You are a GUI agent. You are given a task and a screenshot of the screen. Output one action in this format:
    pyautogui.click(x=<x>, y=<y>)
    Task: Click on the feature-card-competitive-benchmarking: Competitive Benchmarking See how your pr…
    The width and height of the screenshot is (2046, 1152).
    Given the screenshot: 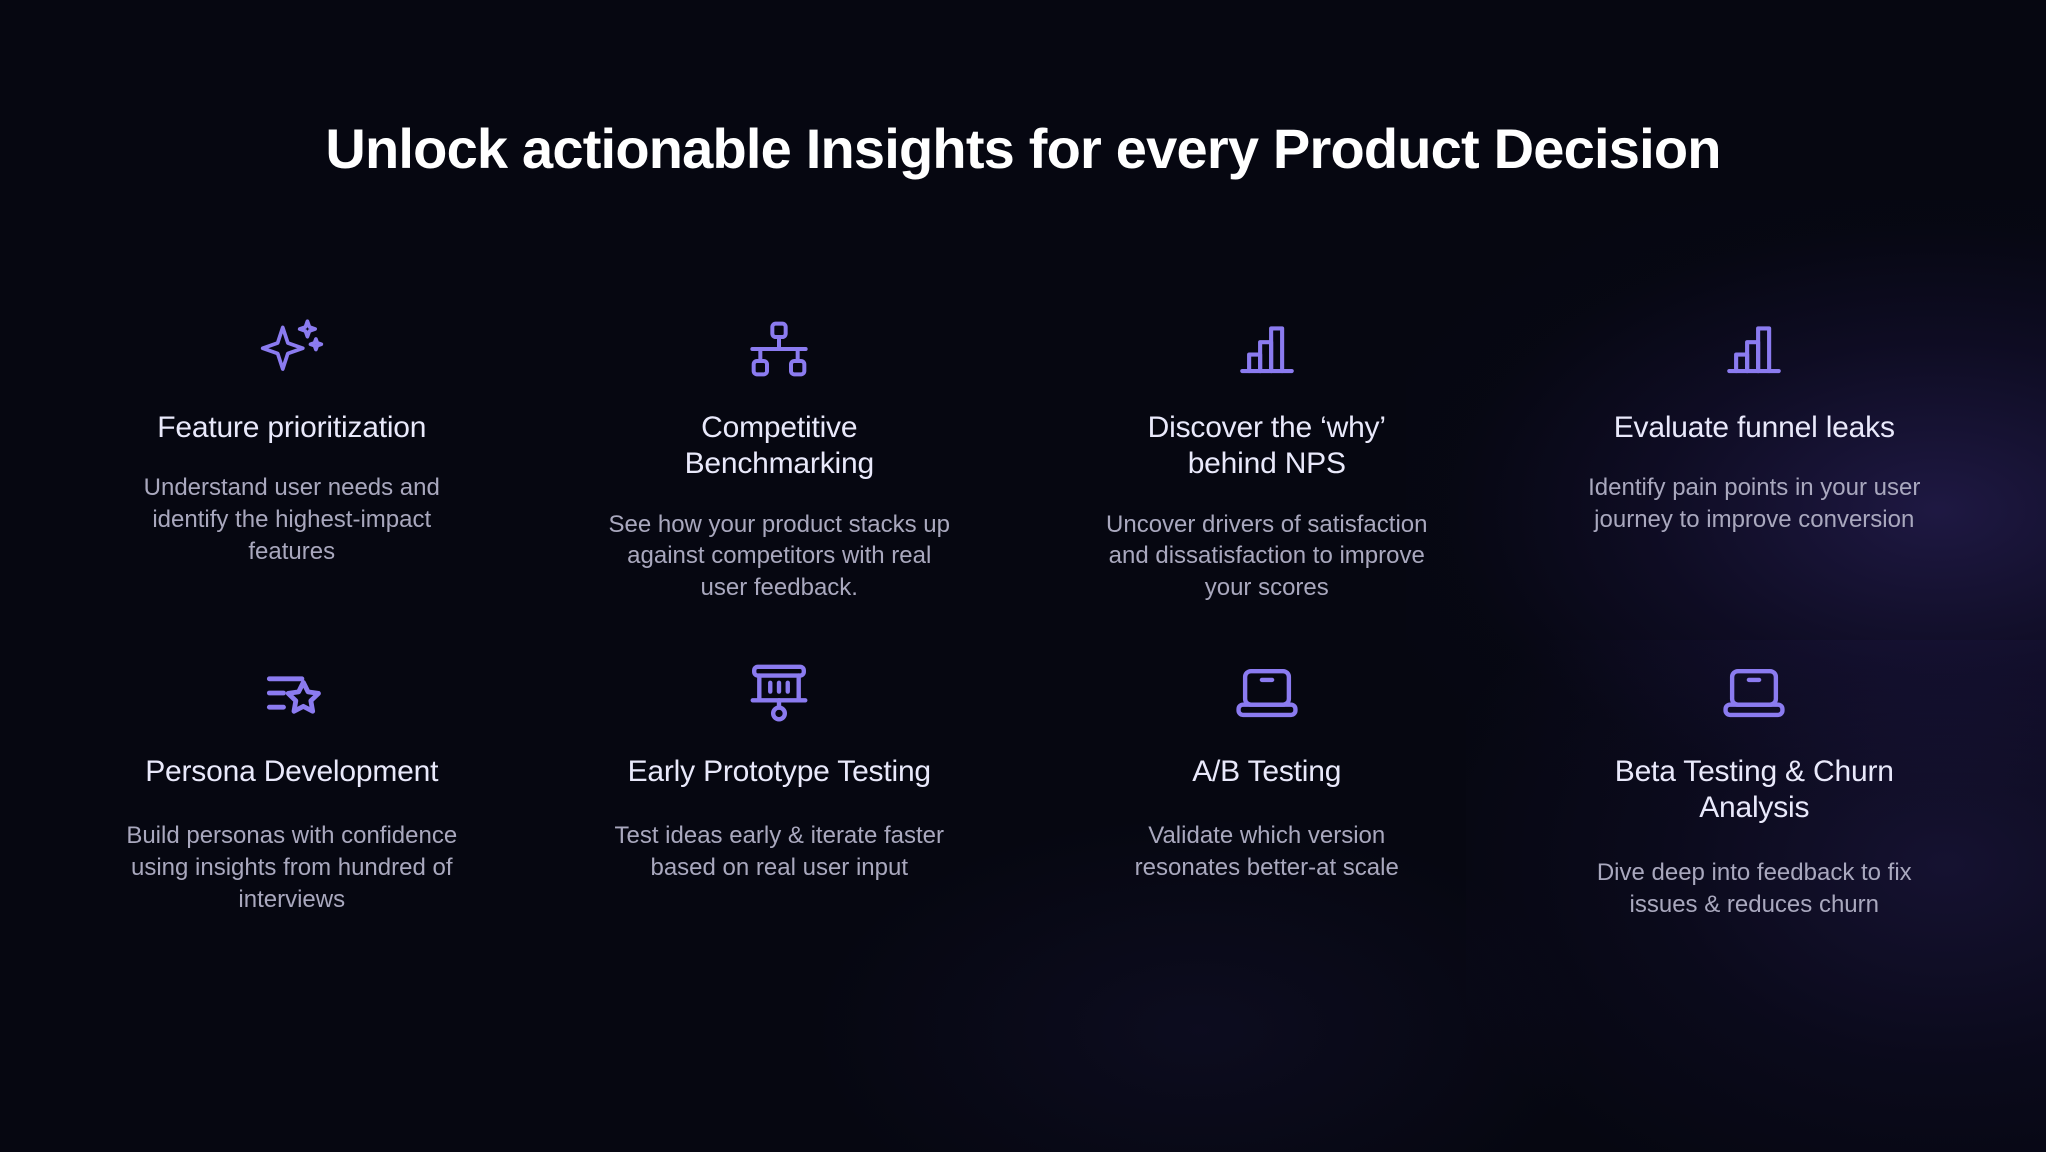 What is the action you would take?
    pyautogui.click(x=780, y=458)
    